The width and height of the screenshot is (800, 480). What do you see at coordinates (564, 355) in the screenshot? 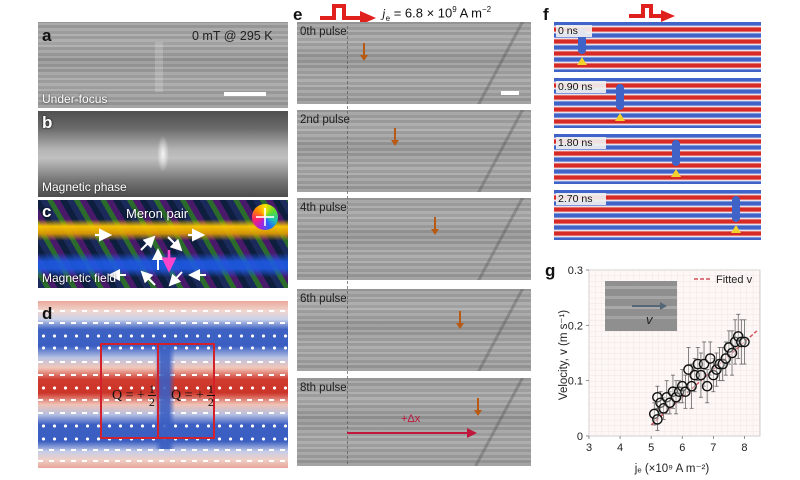
I see `y-axis-label: Velocity, v (m s⁻¹)` at bounding box center [564, 355].